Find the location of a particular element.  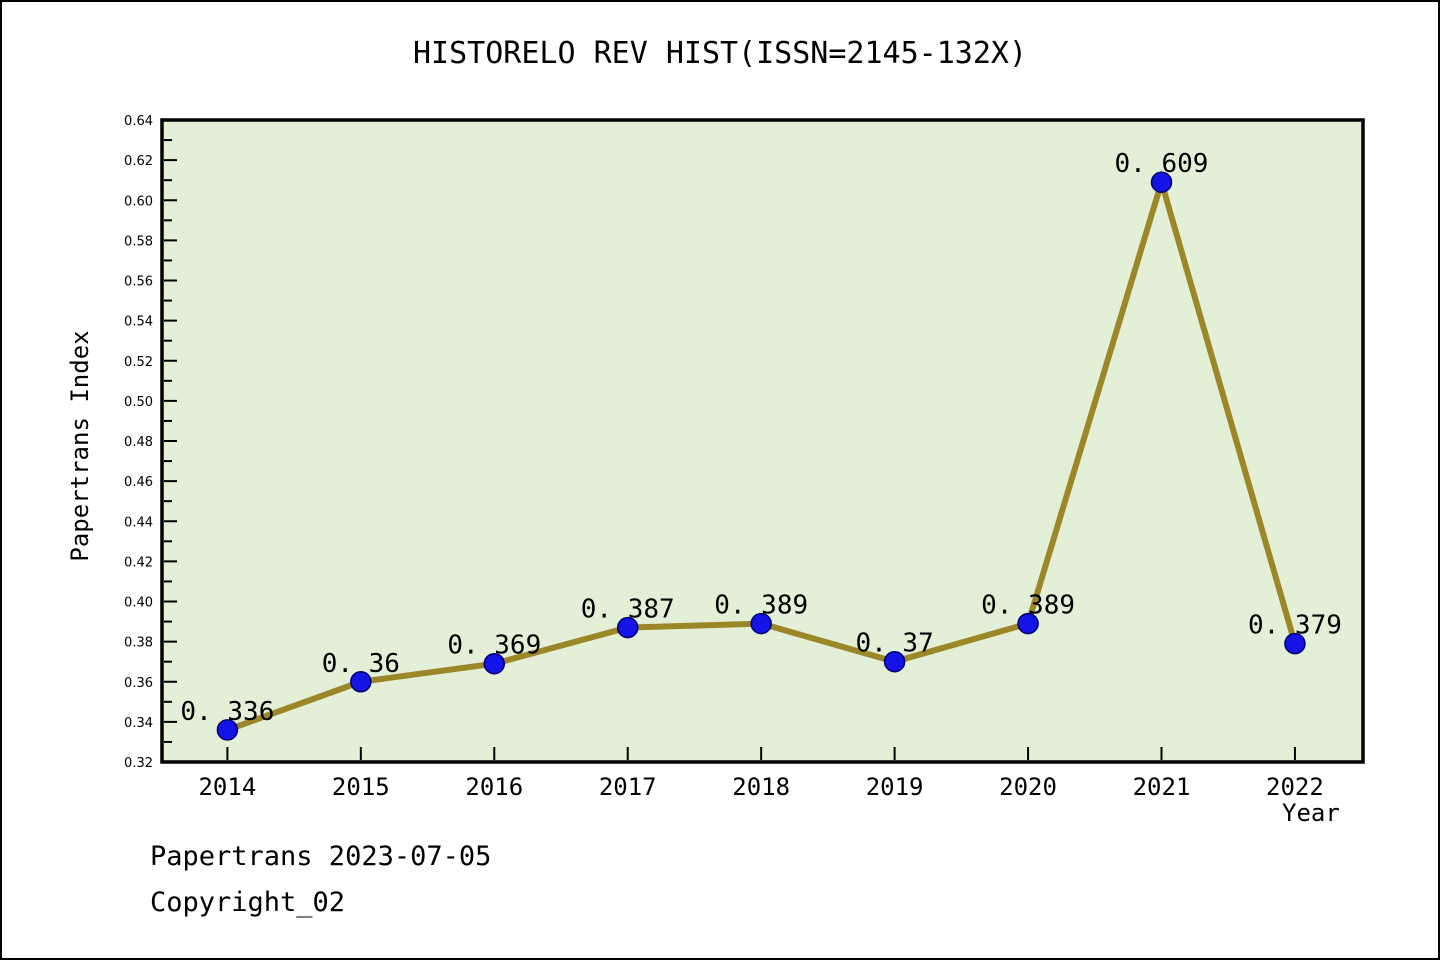

data-point-label: 0. 336 is located at coordinates (227, 712).